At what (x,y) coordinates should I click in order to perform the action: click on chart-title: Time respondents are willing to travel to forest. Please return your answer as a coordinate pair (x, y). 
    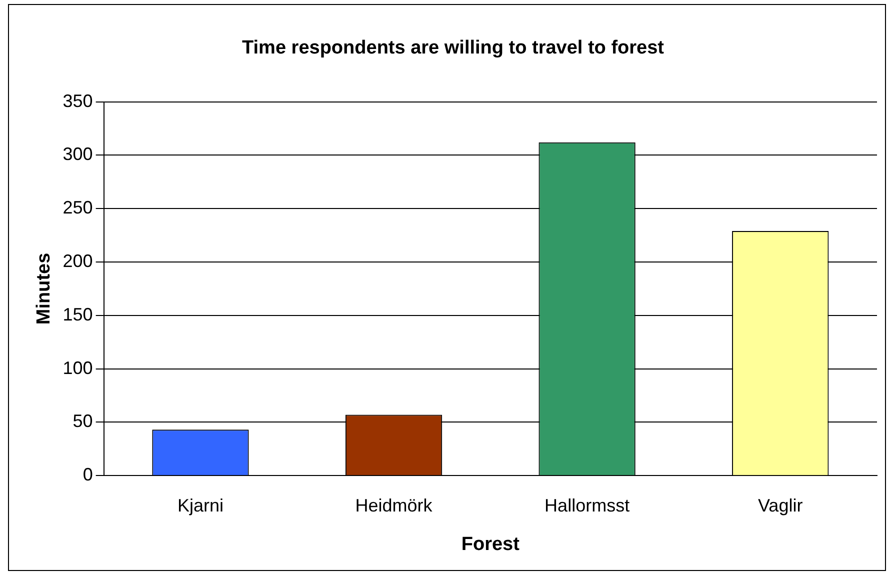
    Looking at the image, I should click on (453, 48).